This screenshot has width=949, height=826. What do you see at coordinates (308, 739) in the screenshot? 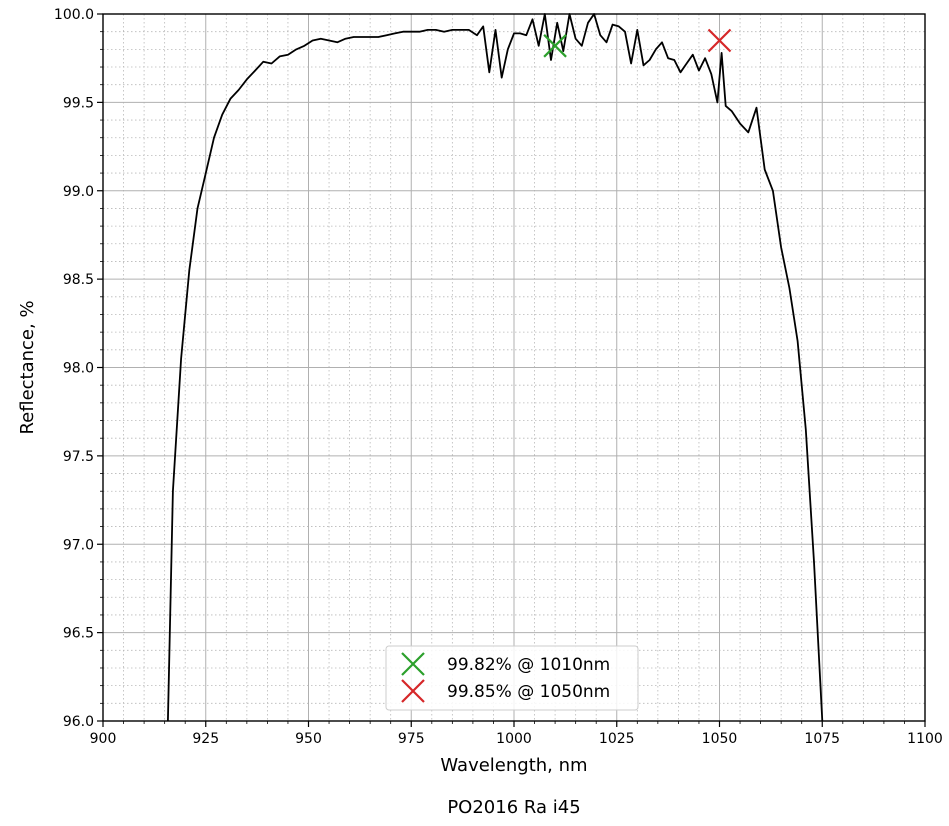
I see `x-tick-label: 950` at bounding box center [308, 739].